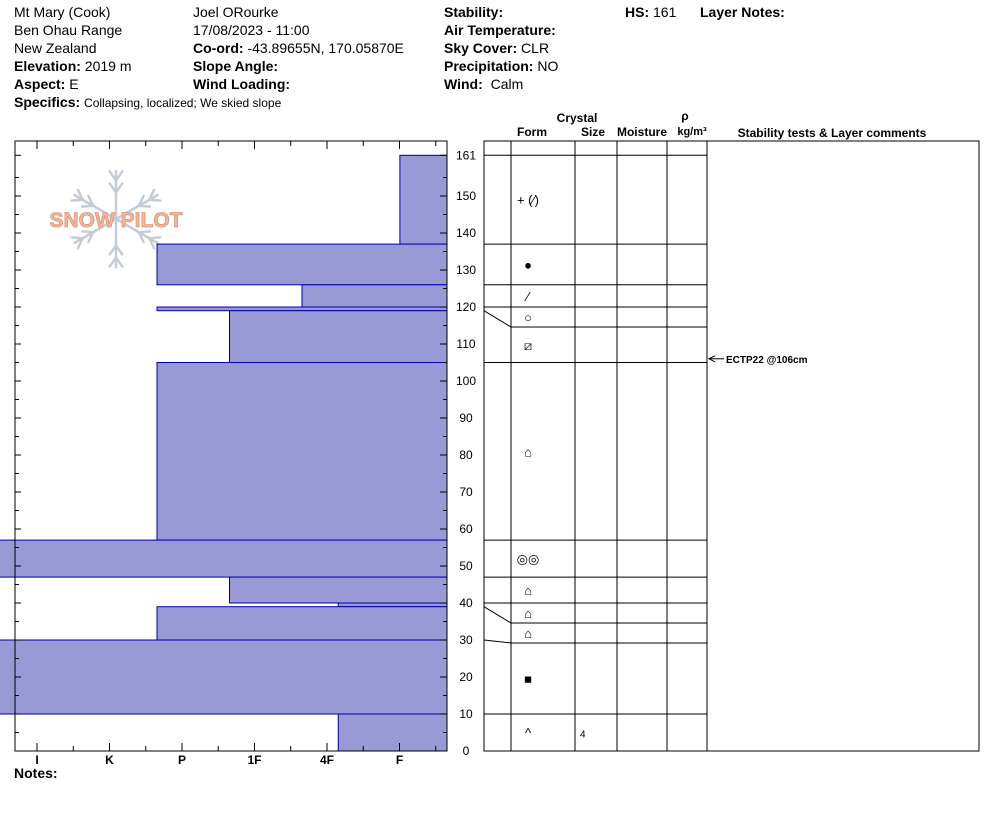 The height and width of the screenshot is (840, 994). What do you see at coordinates (528, 679) in the screenshot?
I see `crystal-form-10: ■` at bounding box center [528, 679].